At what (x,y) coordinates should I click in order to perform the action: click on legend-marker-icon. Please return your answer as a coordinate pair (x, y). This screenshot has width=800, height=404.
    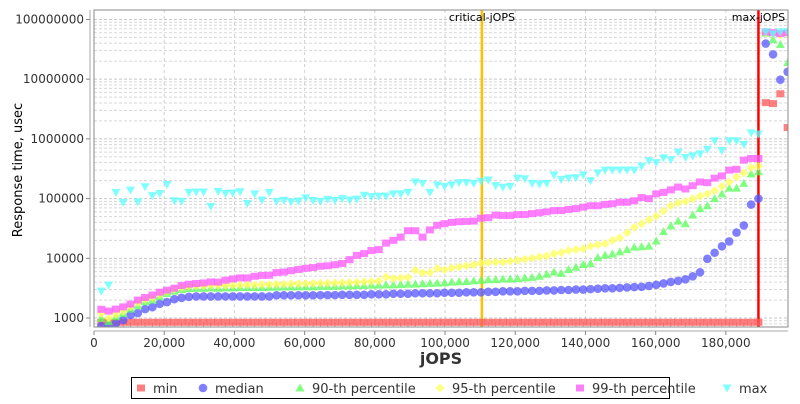
    Looking at the image, I should click on (203, 388).